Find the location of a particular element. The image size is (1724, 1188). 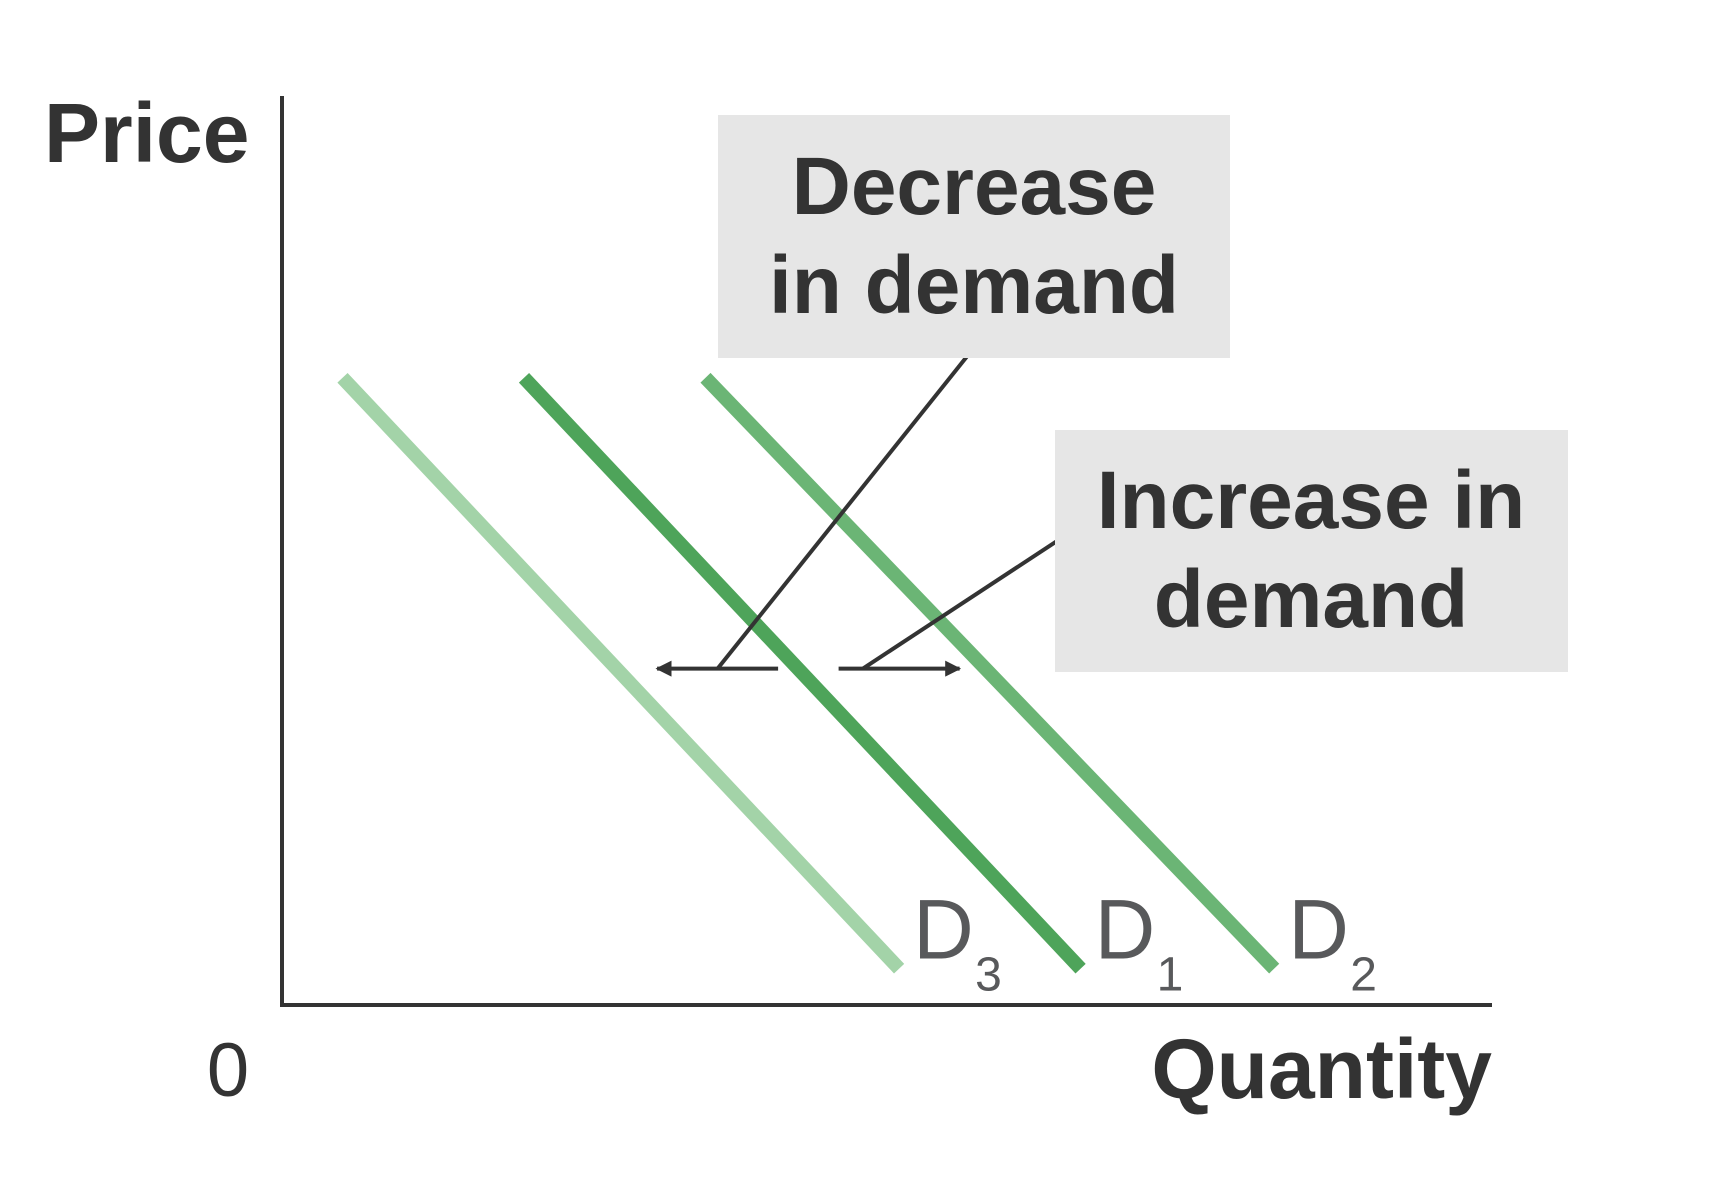

increase-annotation-box is located at coordinates (1311, 551).